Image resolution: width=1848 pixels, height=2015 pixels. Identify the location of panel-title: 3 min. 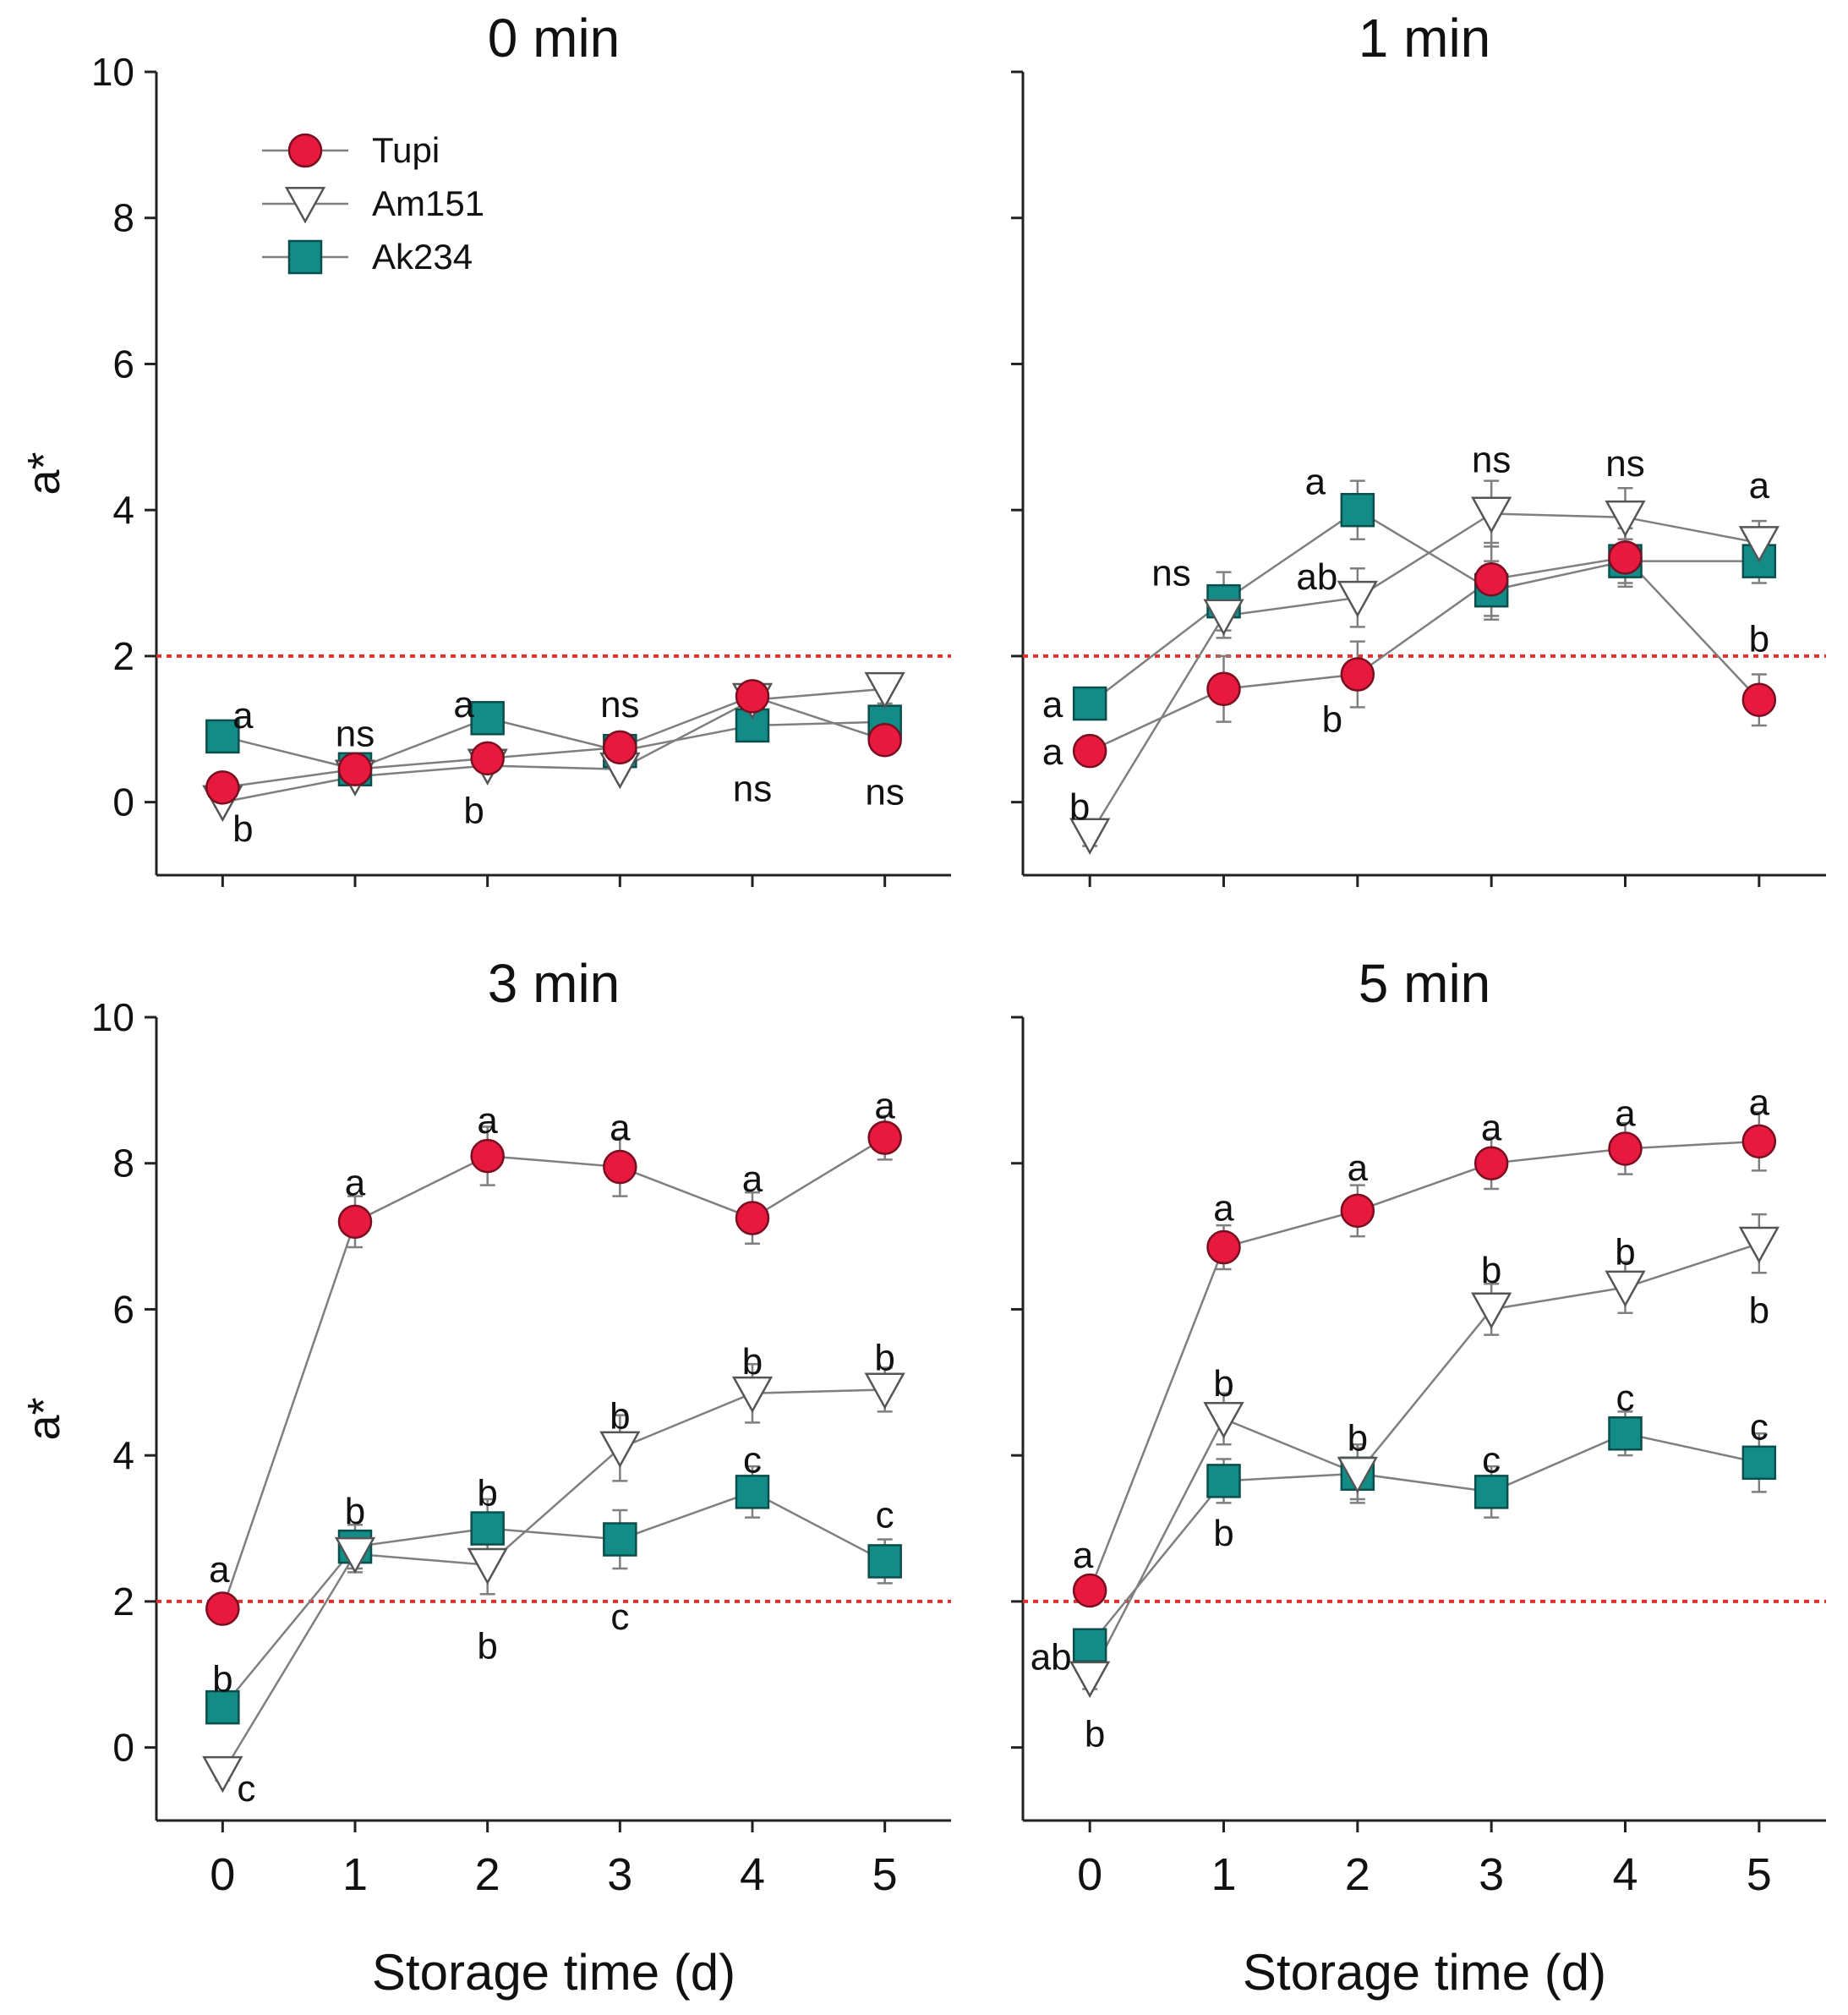
(555, 983).